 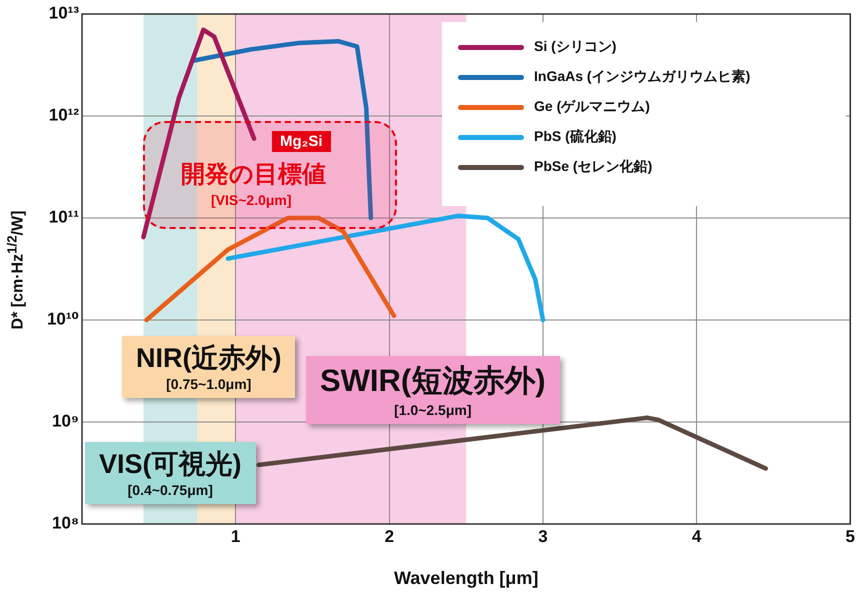 What do you see at coordinates (851, 536) in the screenshot?
I see `x-tick-label: 5` at bounding box center [851, 536].